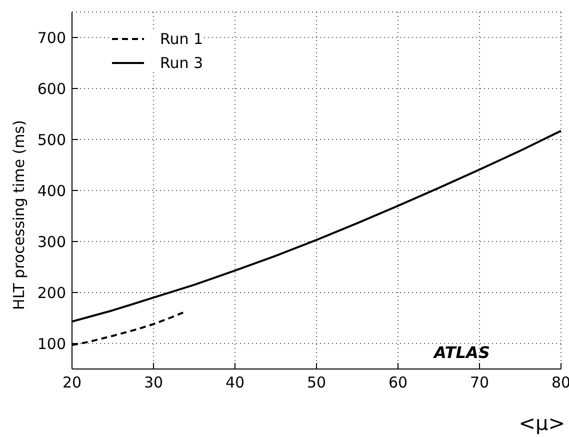  I want to click on x-tick-label: 50, so click(316, 383).